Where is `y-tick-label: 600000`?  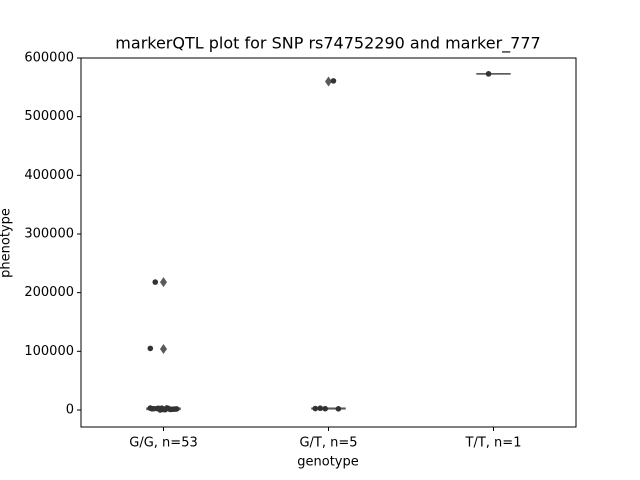 y-tick-label: 600000 is located at coordinates (49, 58).